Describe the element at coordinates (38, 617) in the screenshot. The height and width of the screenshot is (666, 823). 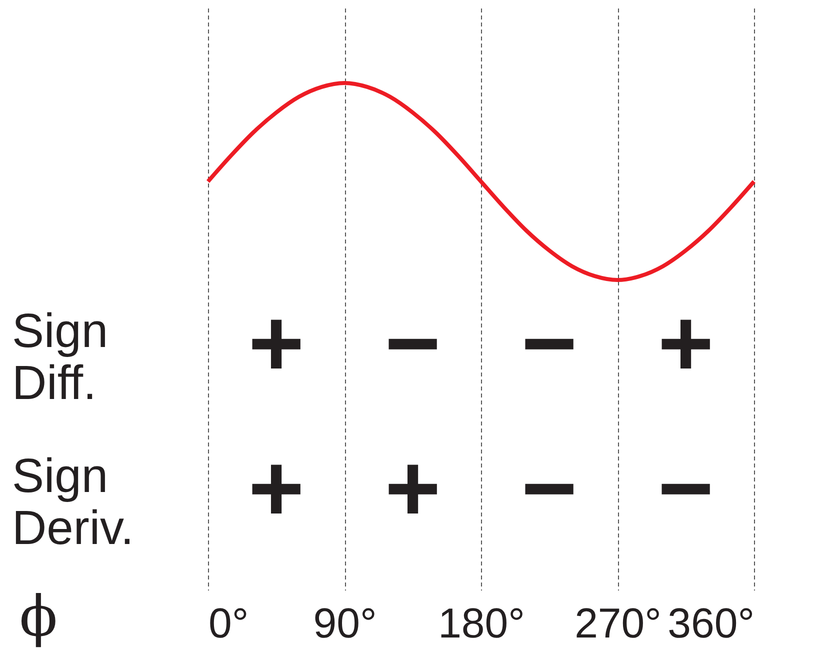
I see `x-axis-title: ϕ` at that location.